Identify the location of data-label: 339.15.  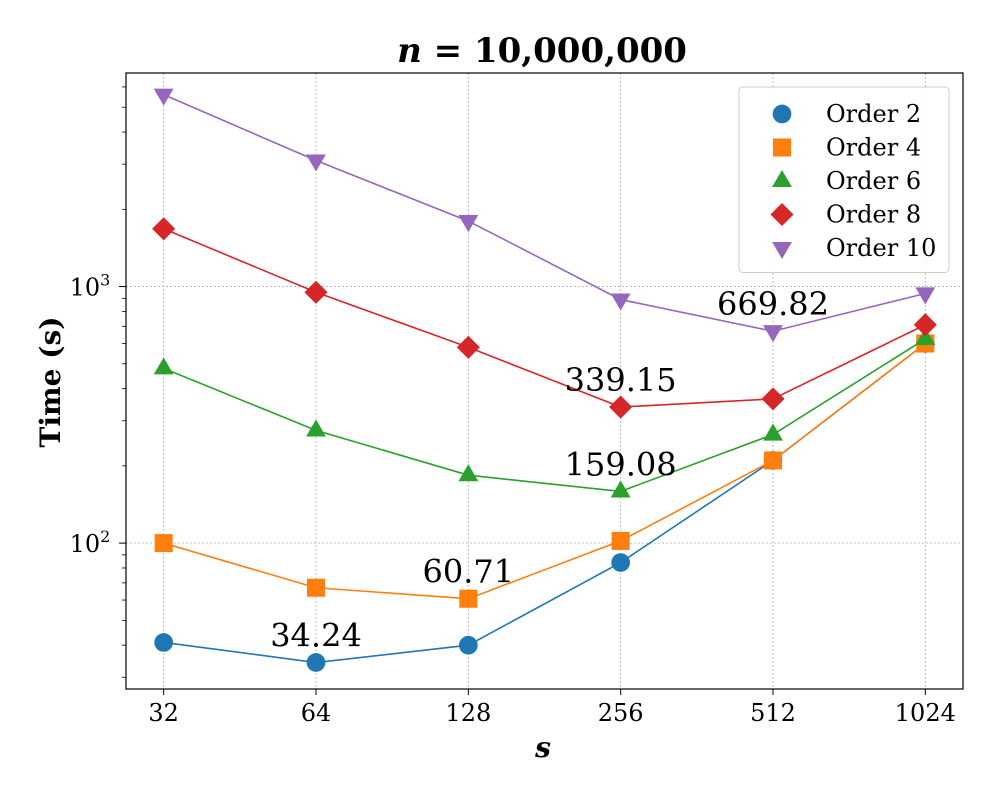
(621, 380).